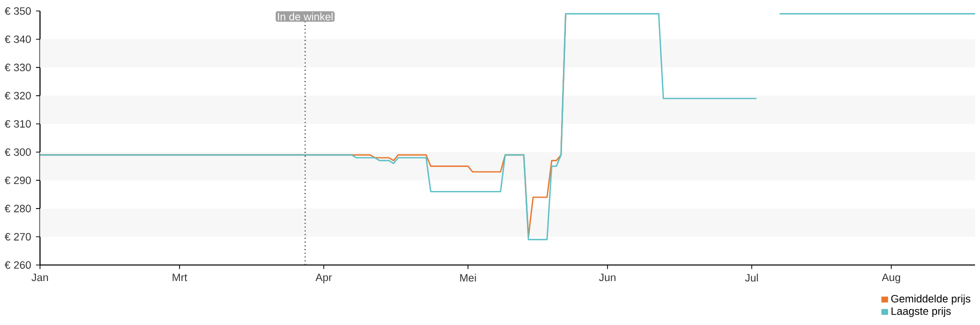  Describe the element at coordinates (17, 39) in the screenshot. I see `y-tick-label: € 340` at that location.